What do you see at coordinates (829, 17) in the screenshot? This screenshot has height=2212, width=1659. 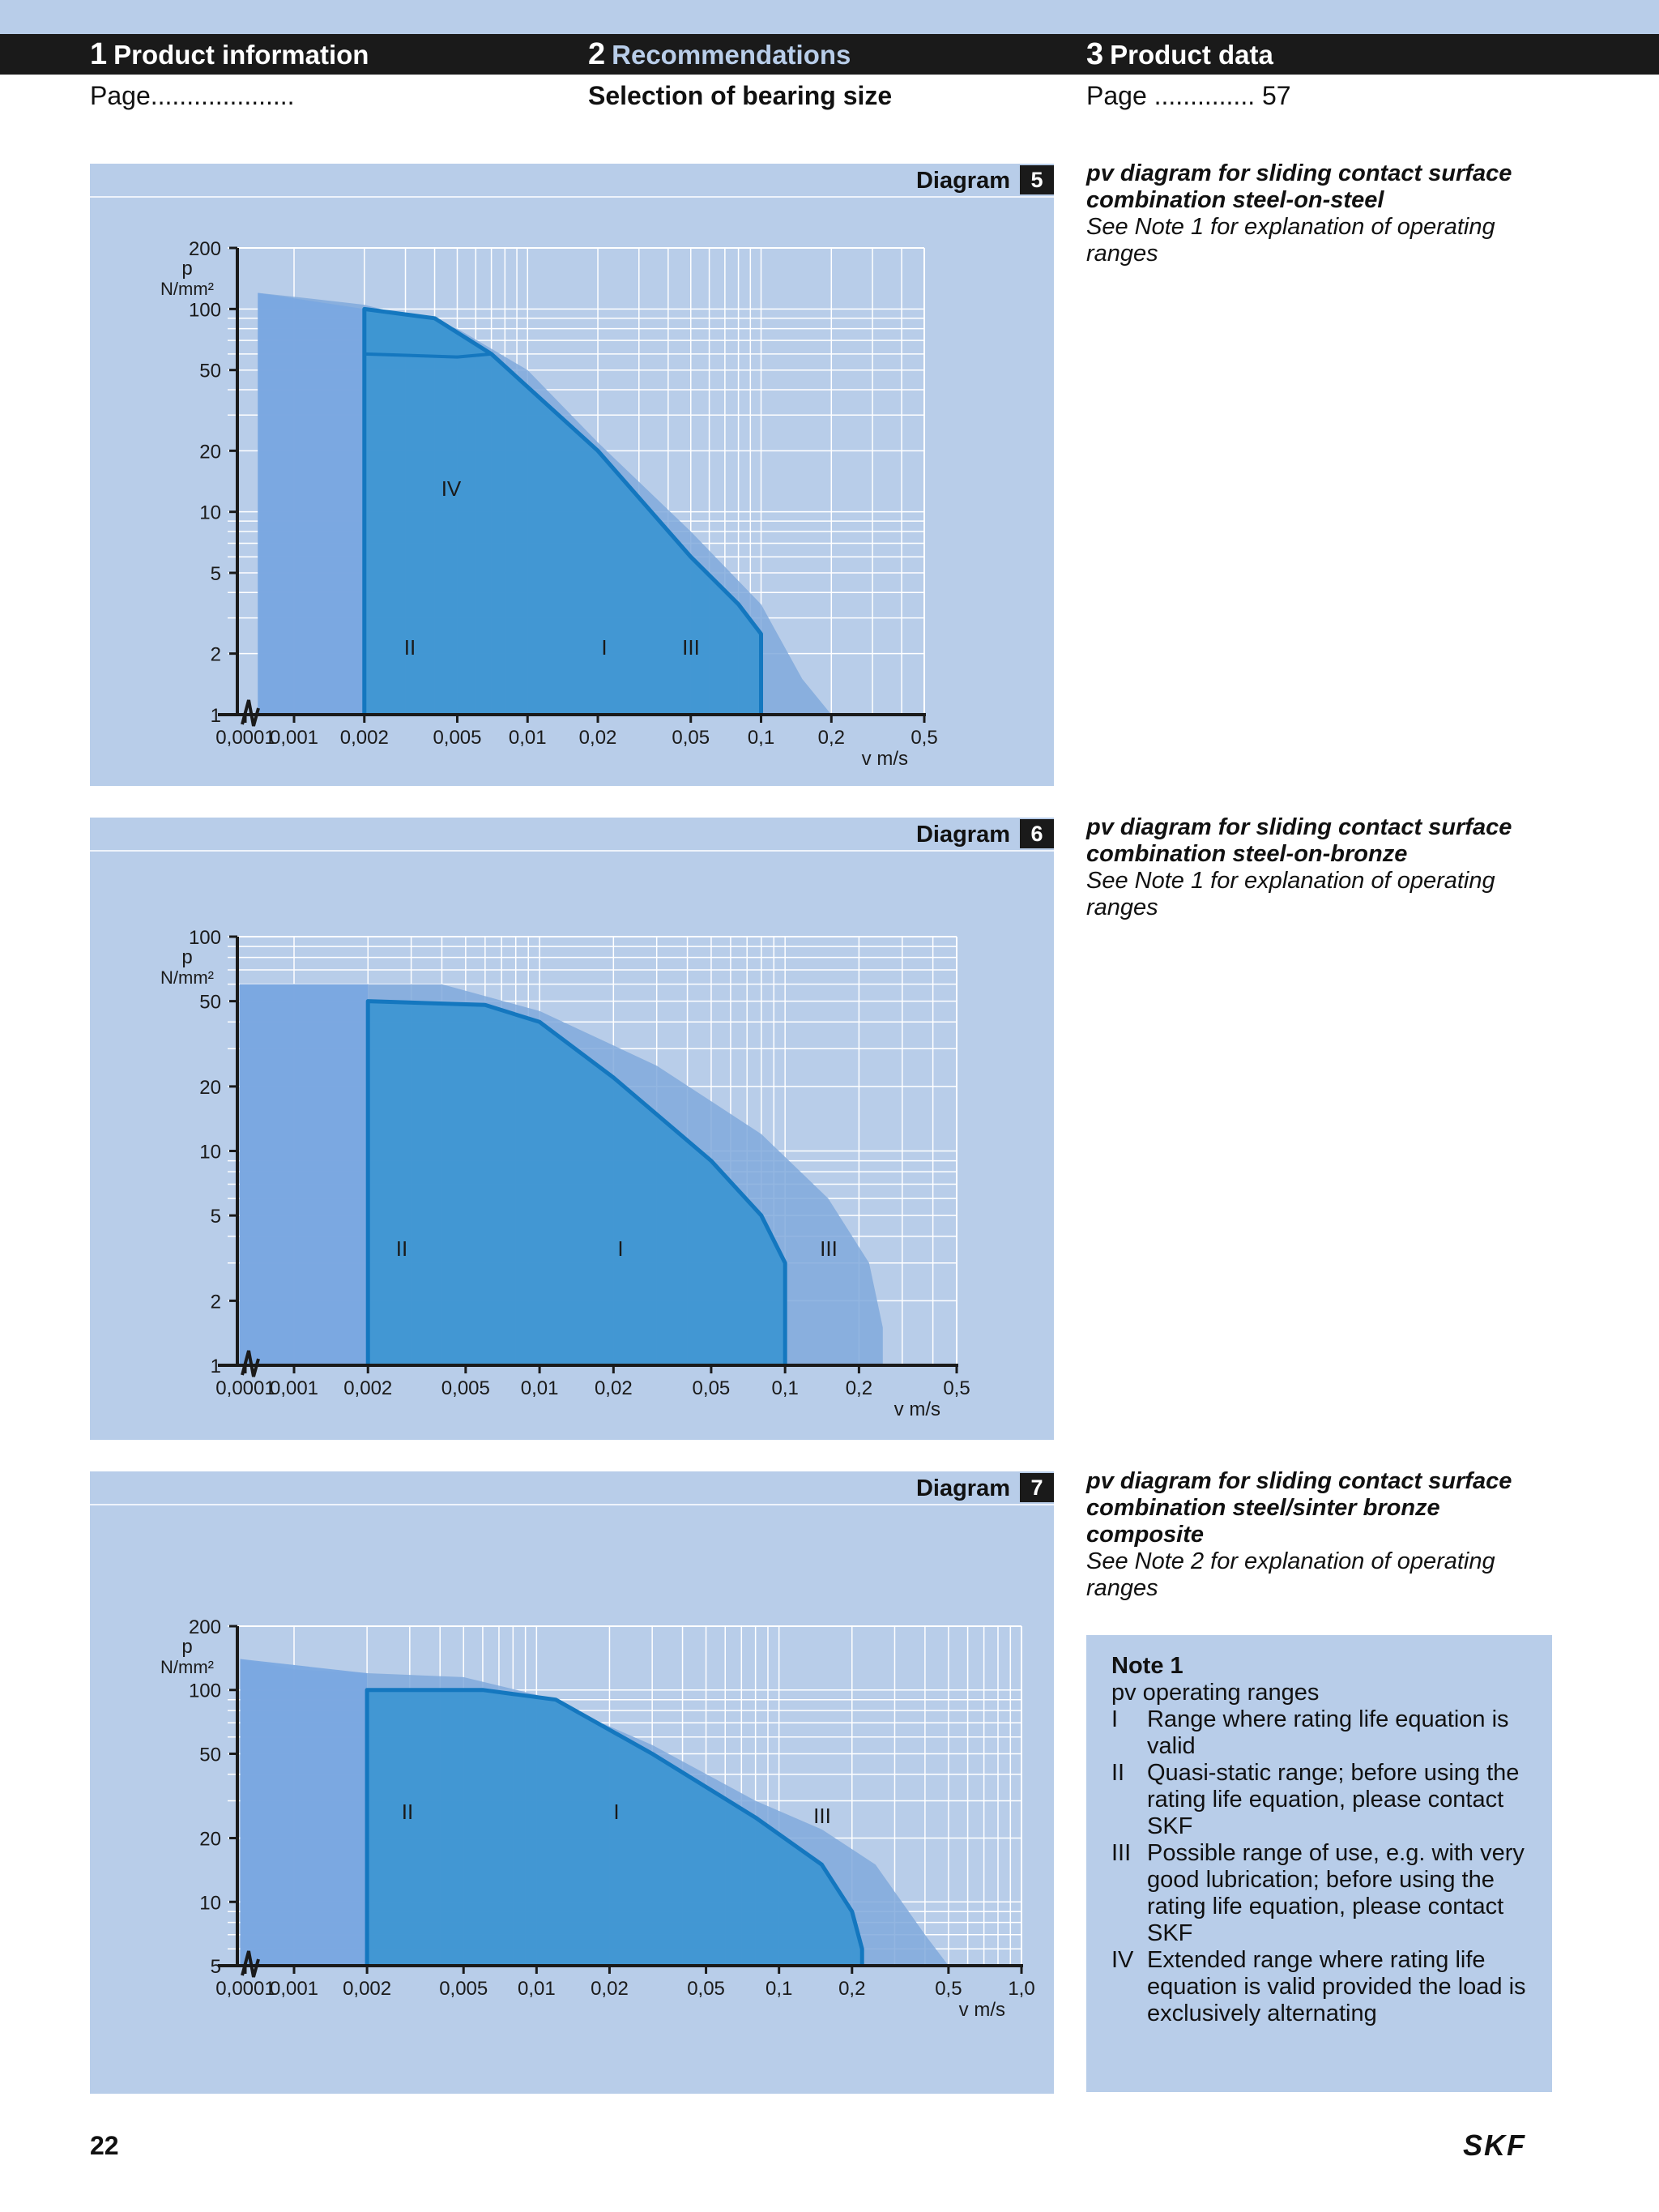 I see `top-band` at bounding box center [829, 17].